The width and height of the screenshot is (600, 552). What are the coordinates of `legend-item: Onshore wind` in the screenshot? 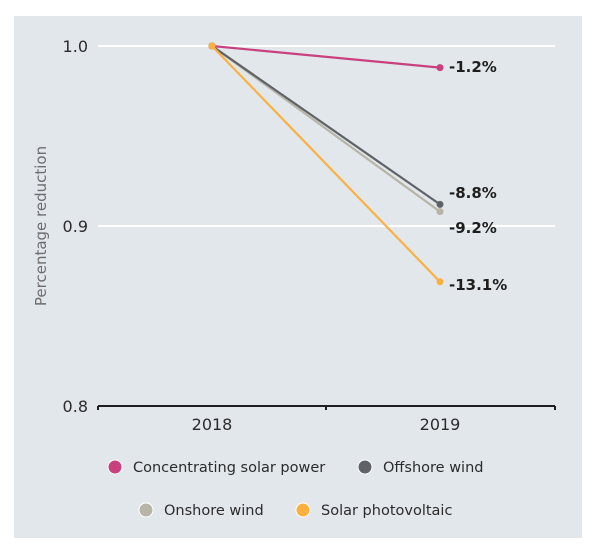 It's located at (201, 510).